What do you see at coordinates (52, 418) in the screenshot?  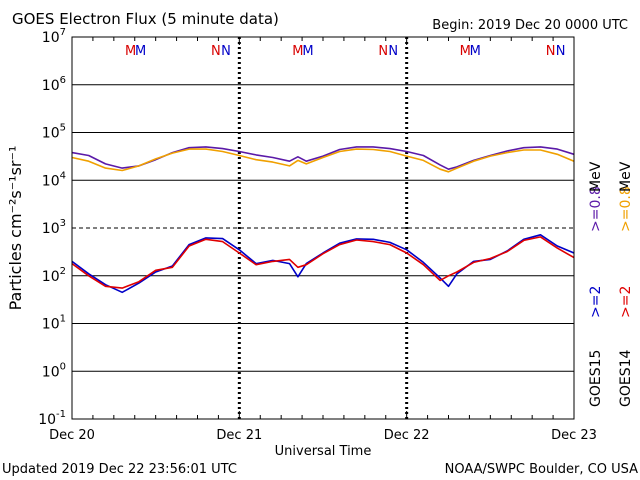 I see `y-tick-label: 10⁻¹` at bounding box center [52, 418].